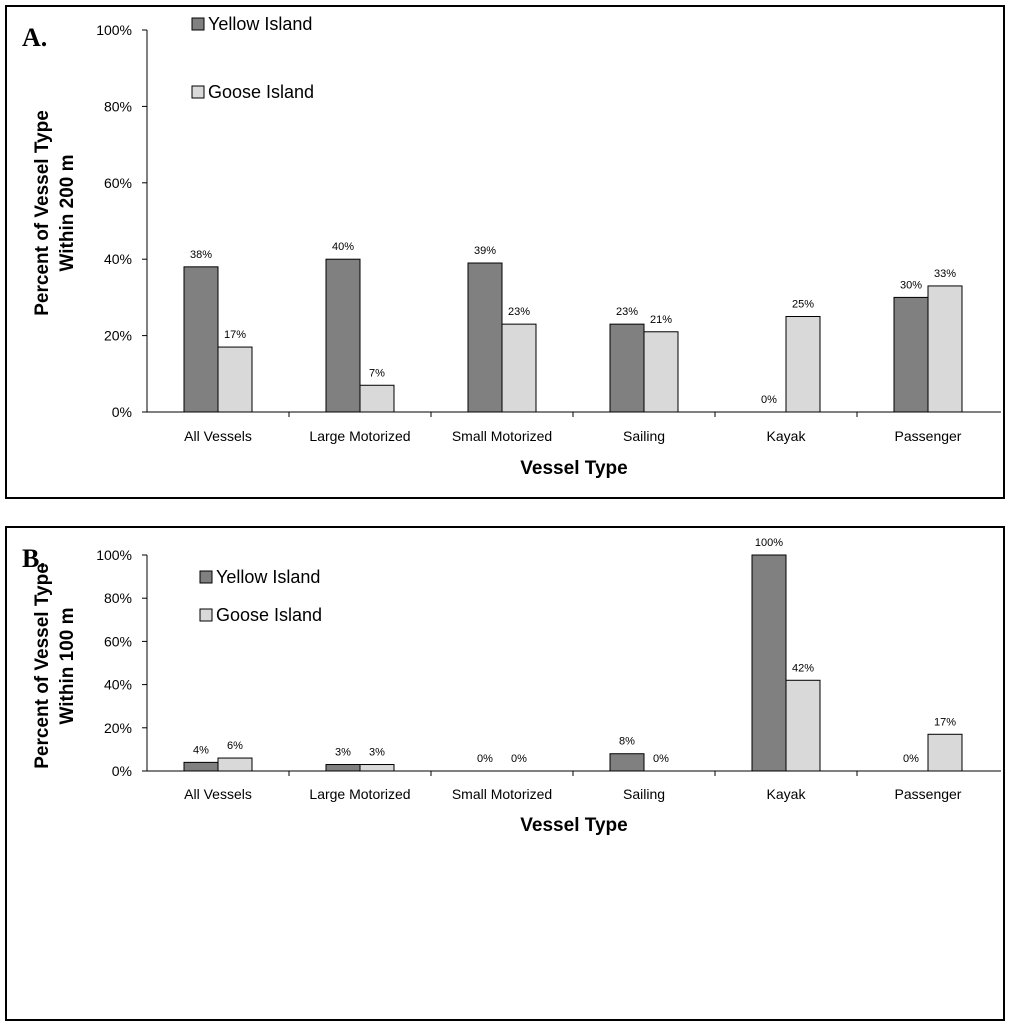  Describe the element at coordinates (661, 320) in the screenshot. I see `data-label: 21%` at that location.